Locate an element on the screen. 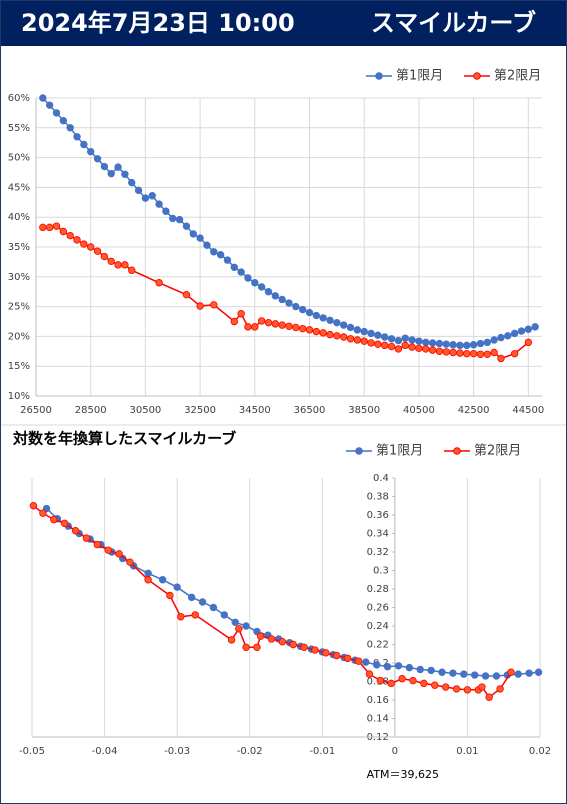 This screenshot has width=567, height=804. x-tick-label: -0.01 is located at coordinates (322, 751).